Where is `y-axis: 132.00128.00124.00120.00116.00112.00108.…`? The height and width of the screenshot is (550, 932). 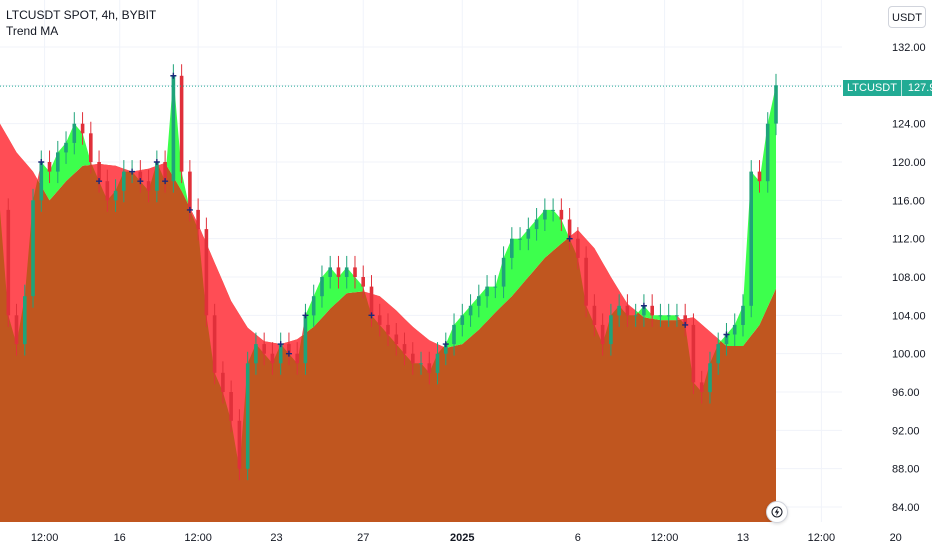
y-axis: 132.00128.00124.00120.00116.00112.00108.… is located at coordinates (909, 278).